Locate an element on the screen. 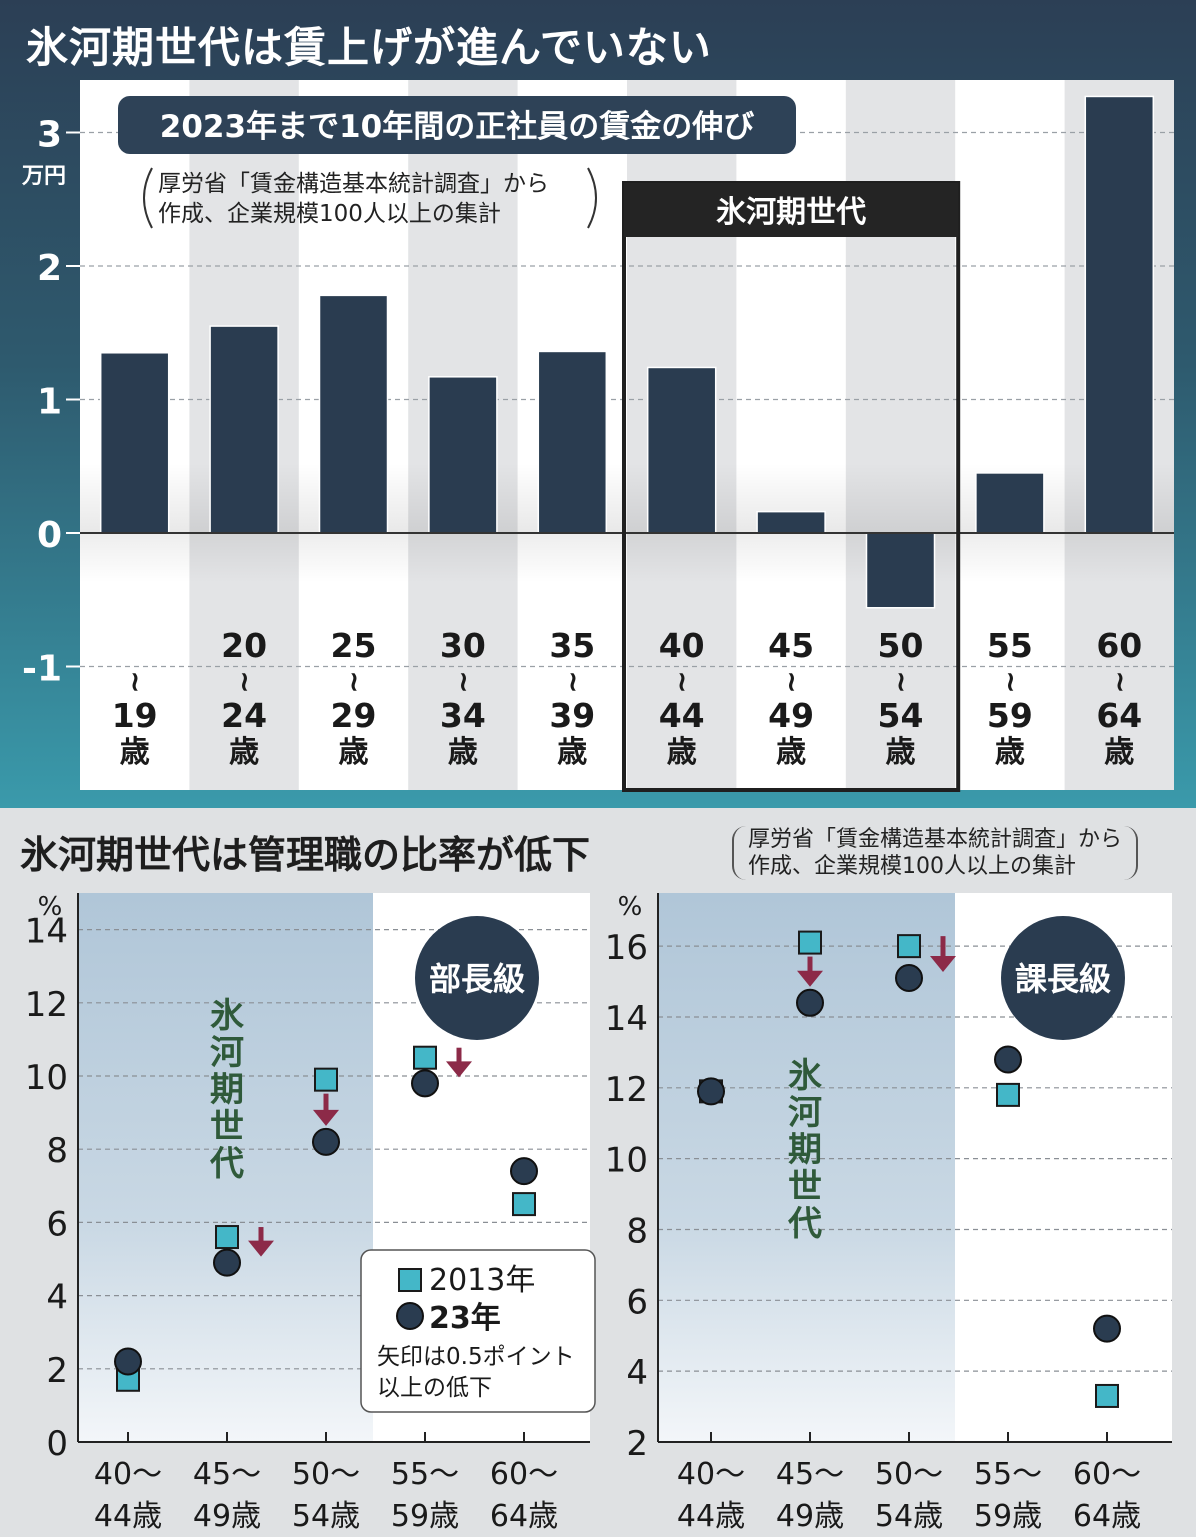 This screenshot has width=1196, height=1537. bar-category-label-start: 20 is located at coordinates (244, 645).